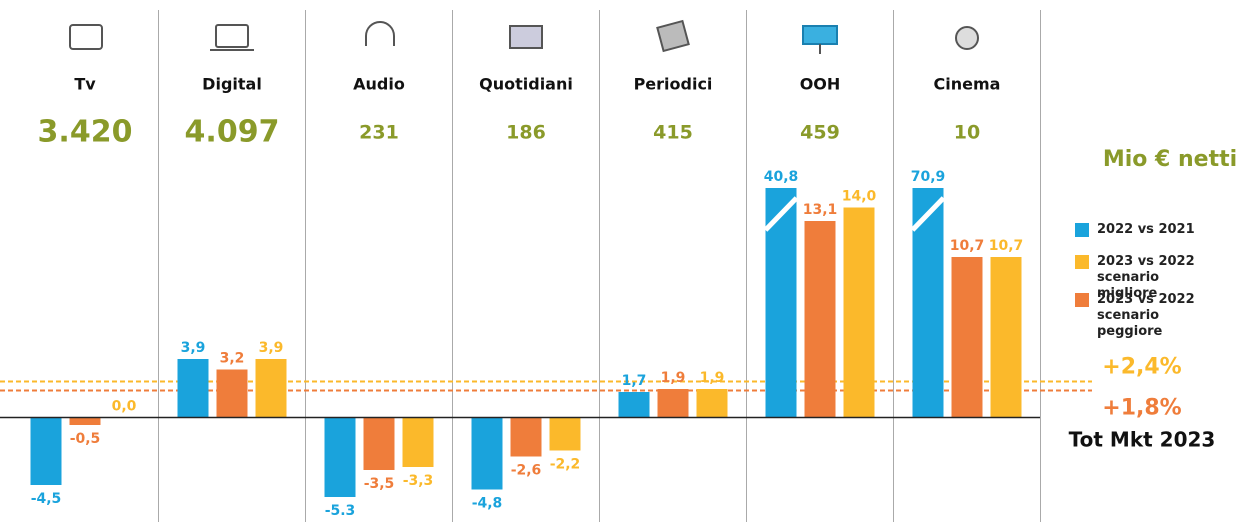  I want to click on value-label: 3,2, so click(232, 359).